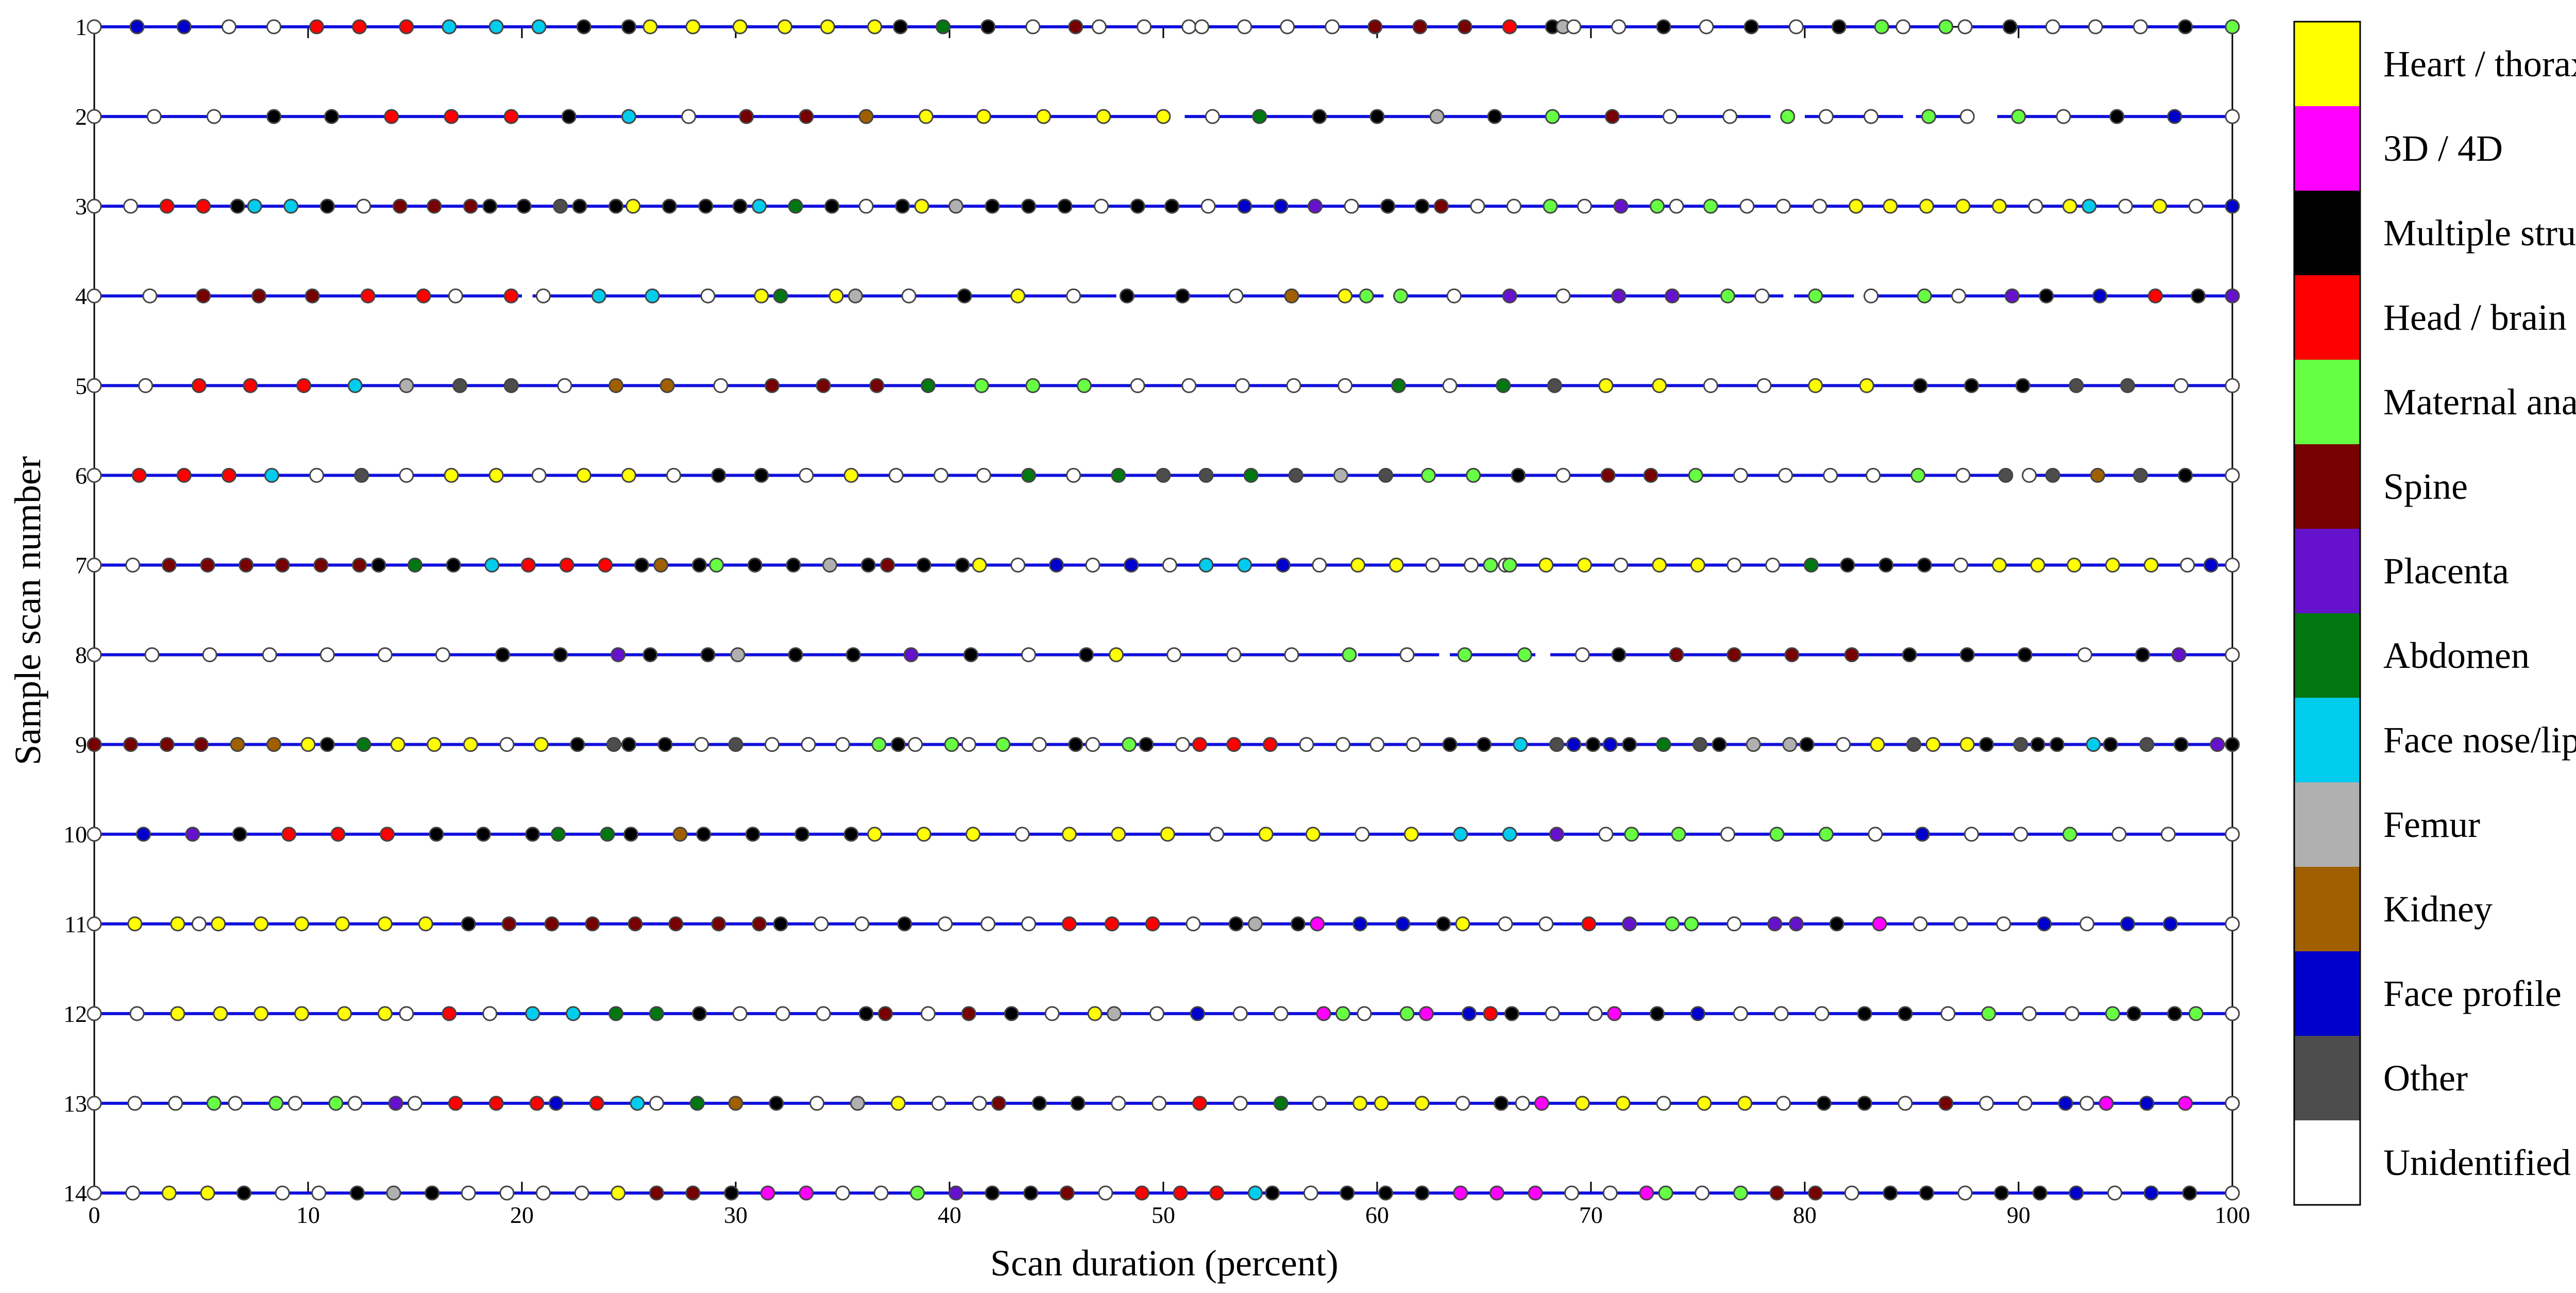 The image size is (2576, 1293). I want to click on legend-label: Other, so click(2425, 1078).